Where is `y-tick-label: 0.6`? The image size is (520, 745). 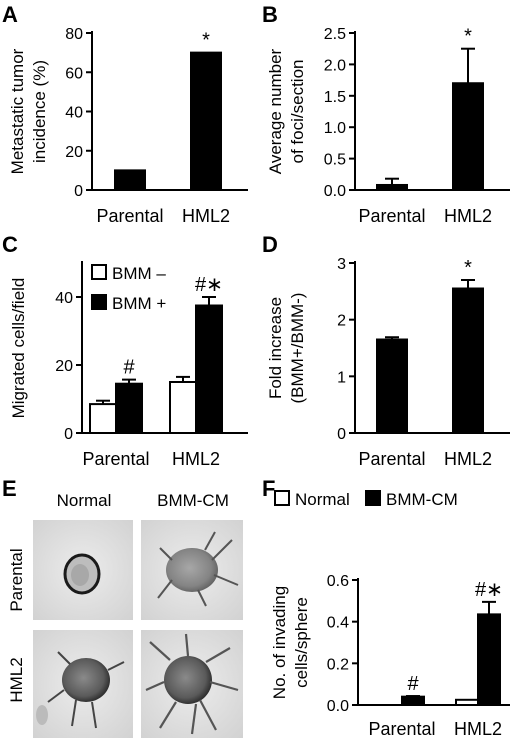
y-tick-label: 0.6 is located at coordinates (338, 581).